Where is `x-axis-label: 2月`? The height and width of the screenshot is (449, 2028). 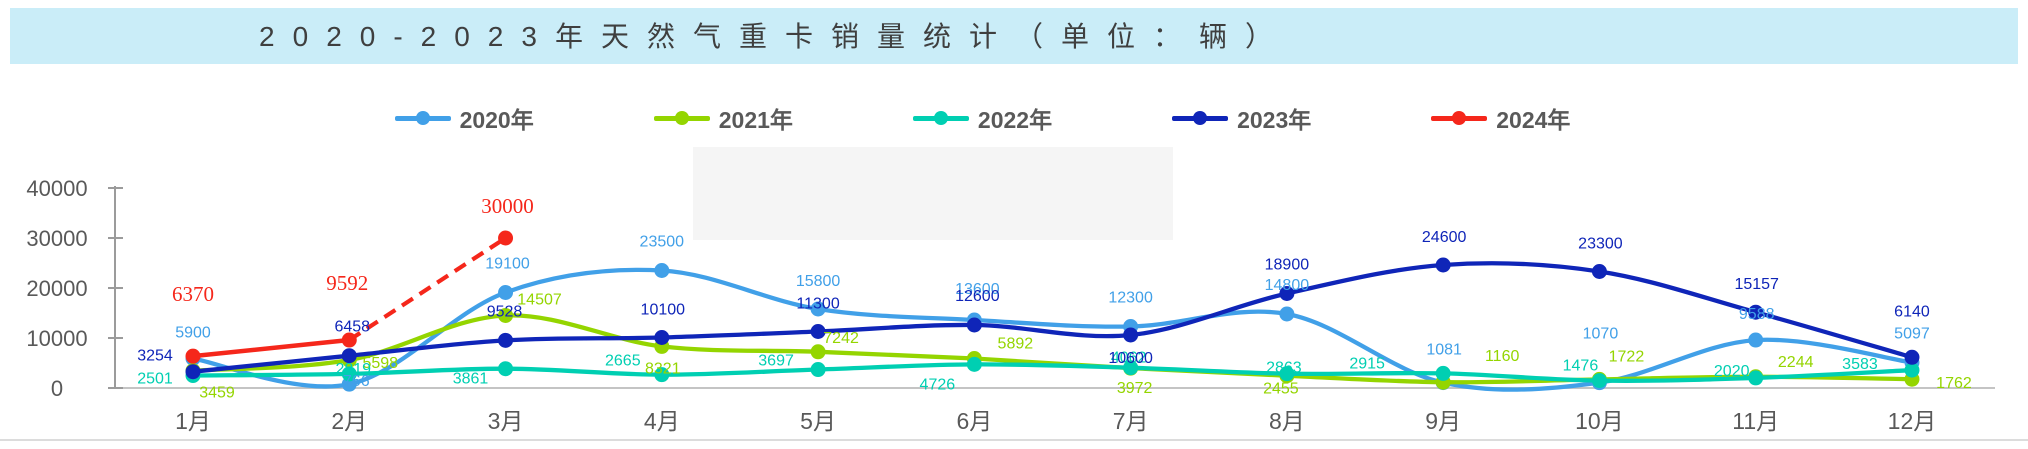 x-axis-label: 2月 is located at coordinates (349, 421).